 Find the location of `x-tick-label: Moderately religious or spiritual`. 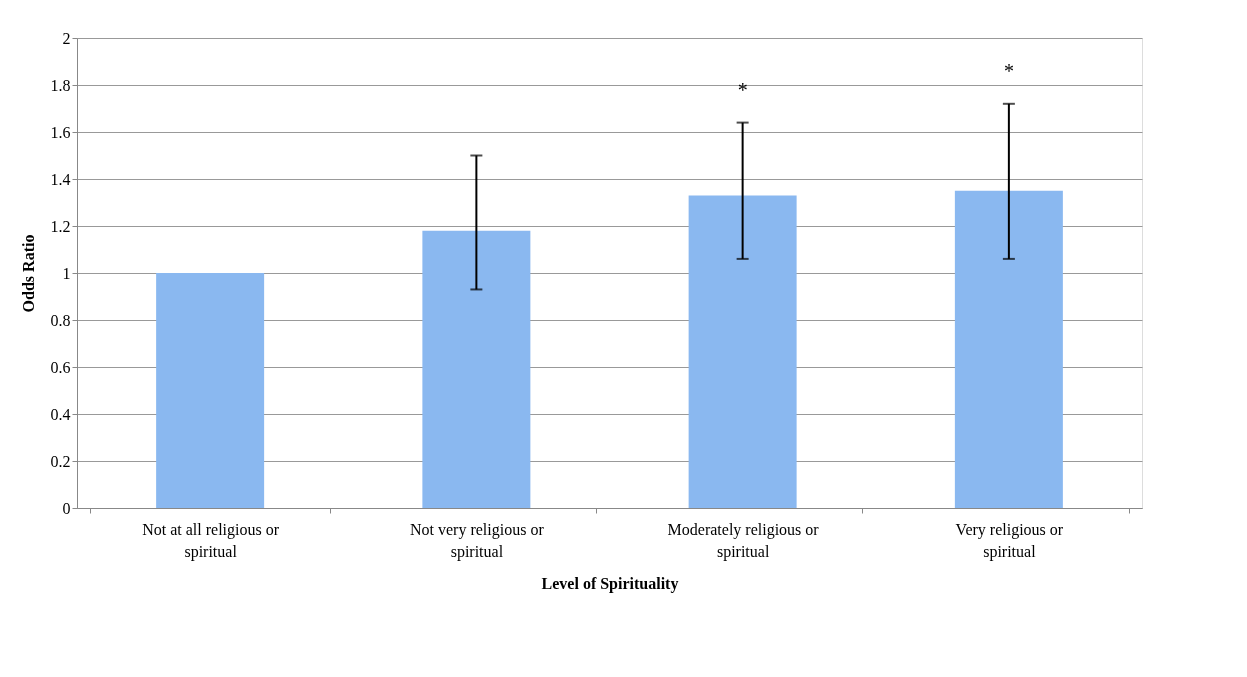

x-tick-label: Moderately religious or spiritual is located at coordinates (743, 540).